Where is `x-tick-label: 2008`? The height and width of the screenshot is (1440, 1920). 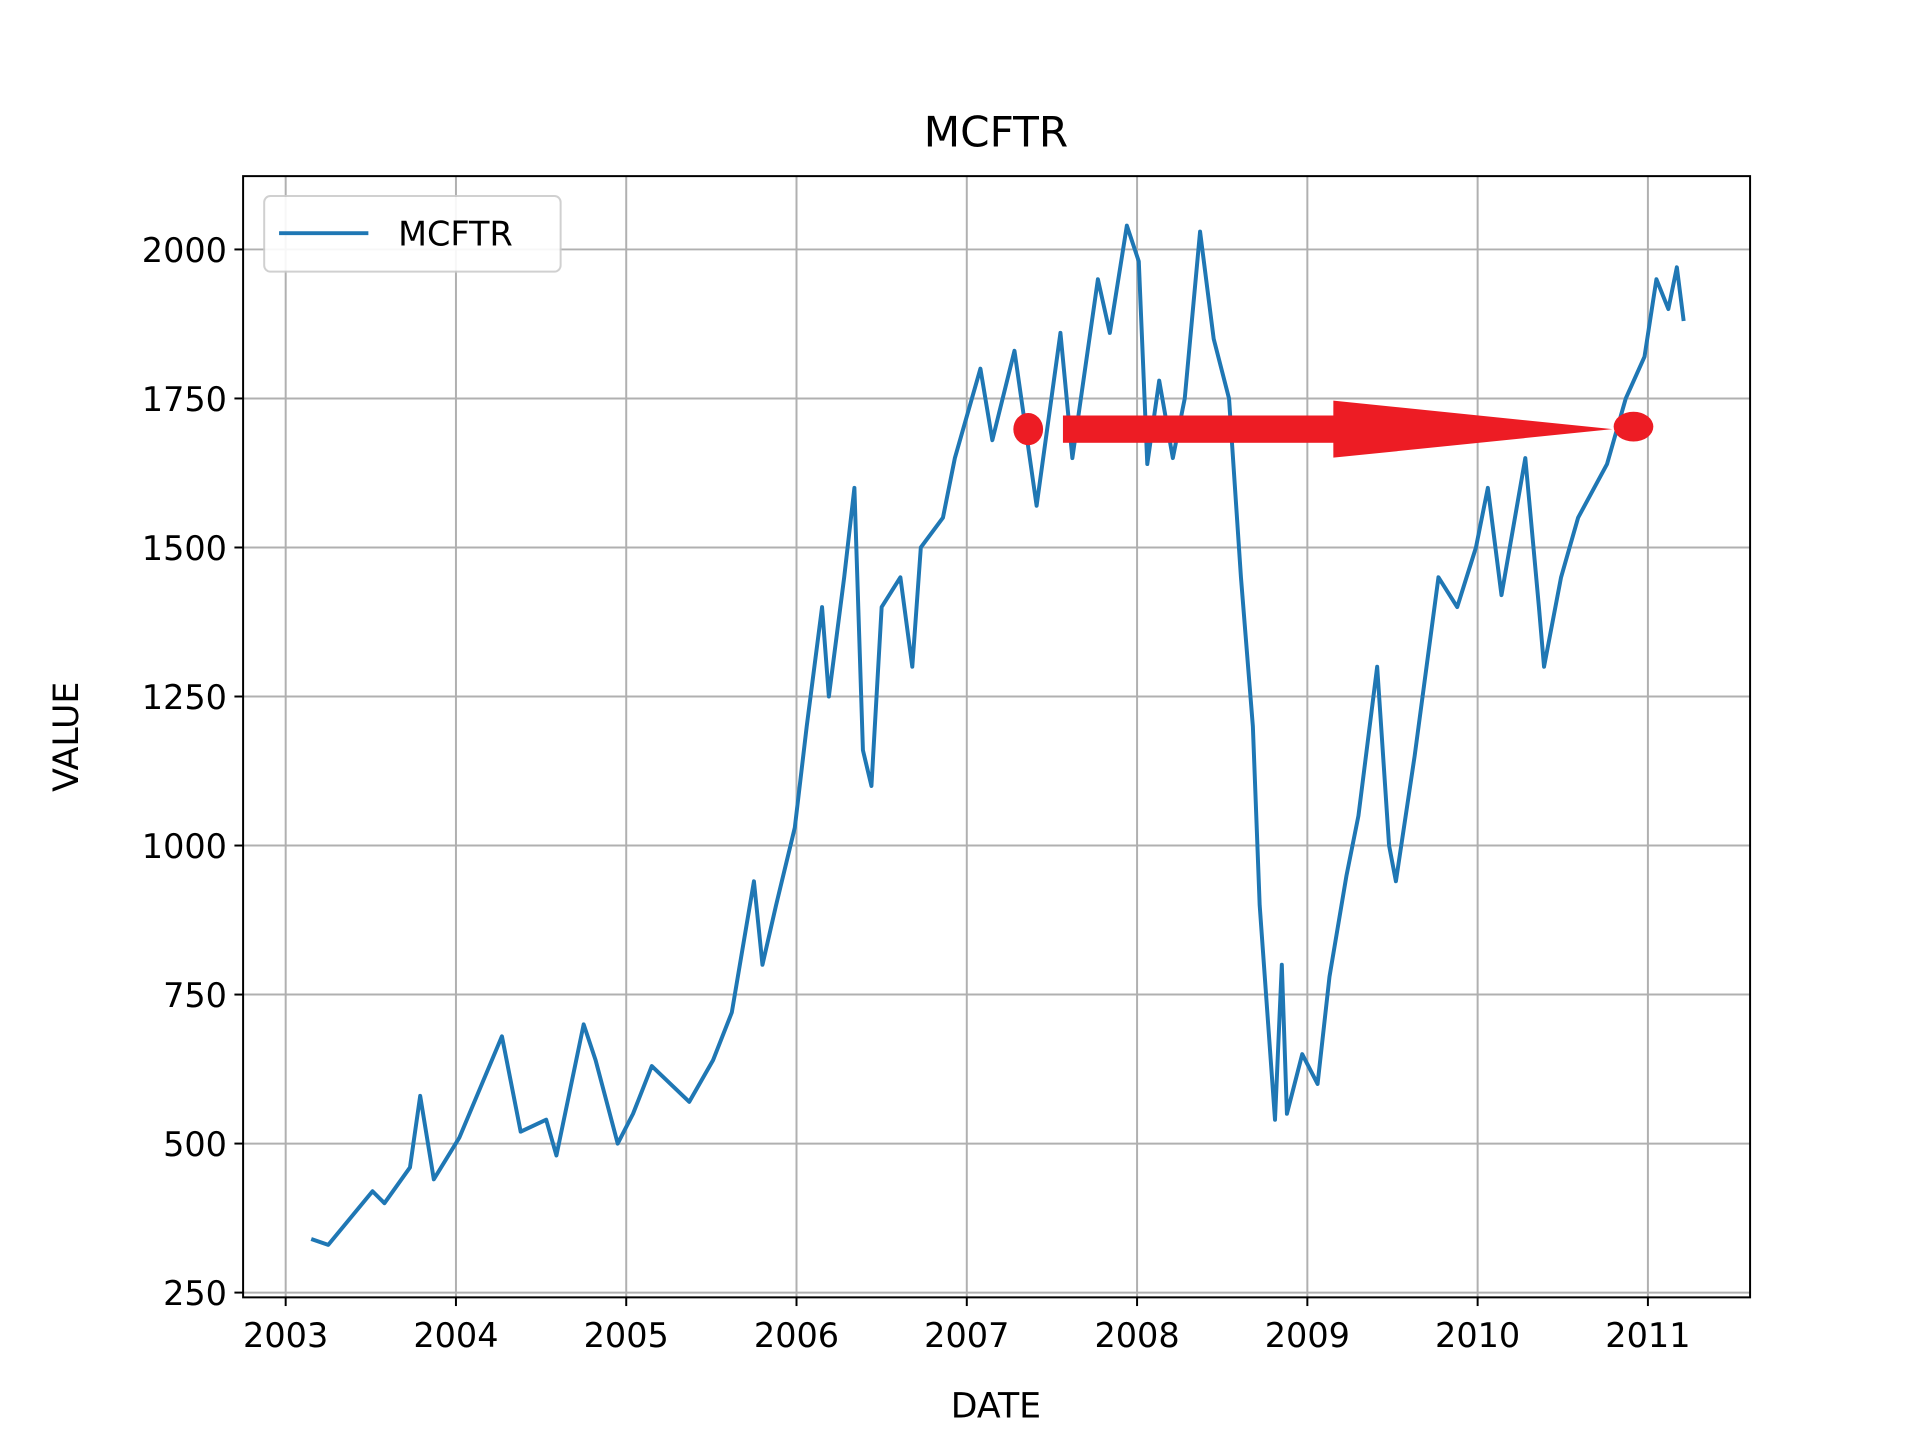 x-tick-label: 2008 is located at coordinates (1136, 1335).